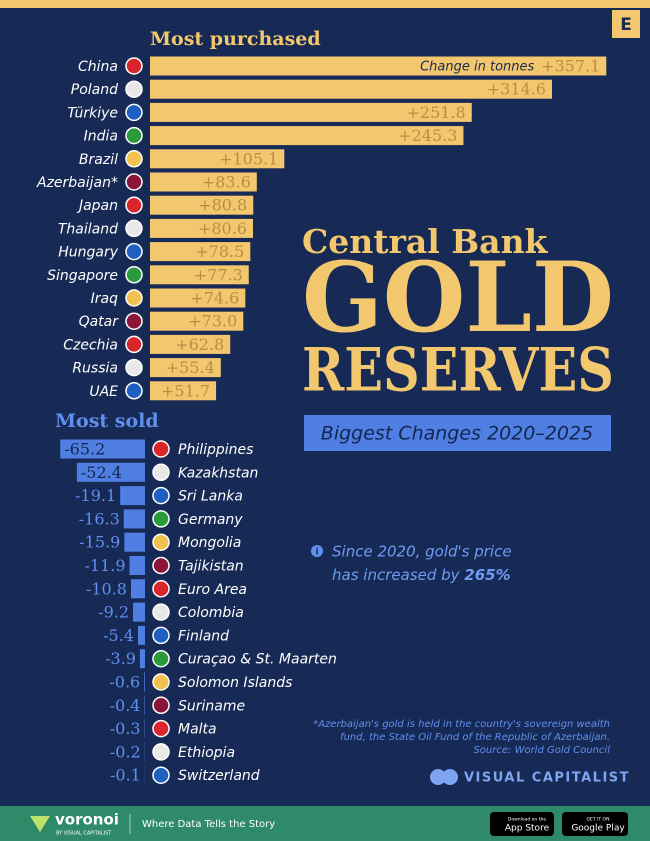  I want to click on brand: VISUAL CAPITALIST, so click(547, 778).